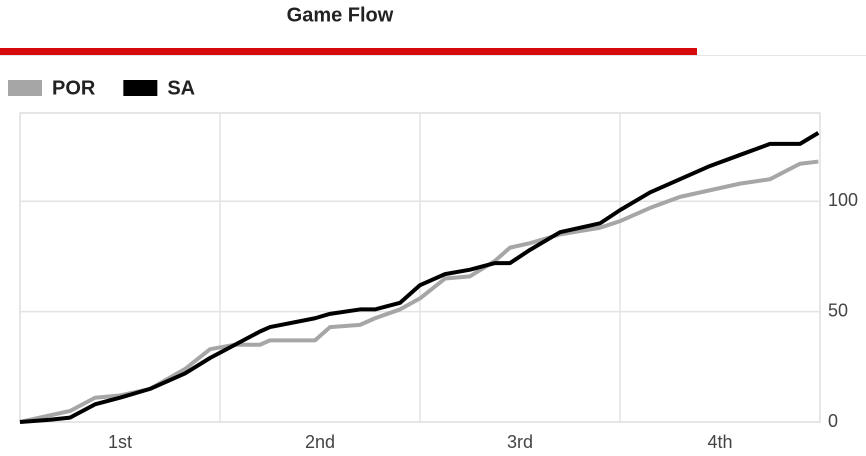 The width and height of the screenshot is (866, 456). Describe the element at coordinates (433, 55) in the screenshot. I see `tab-underline` at that location.